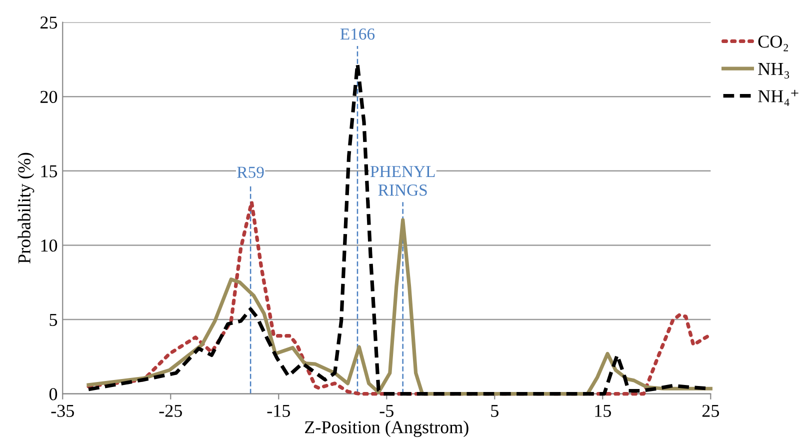 The image size is (803, 445). Describe the element at coordinates (357, 34) in the screenshot. I see `ref-line-label: E166` at that location.